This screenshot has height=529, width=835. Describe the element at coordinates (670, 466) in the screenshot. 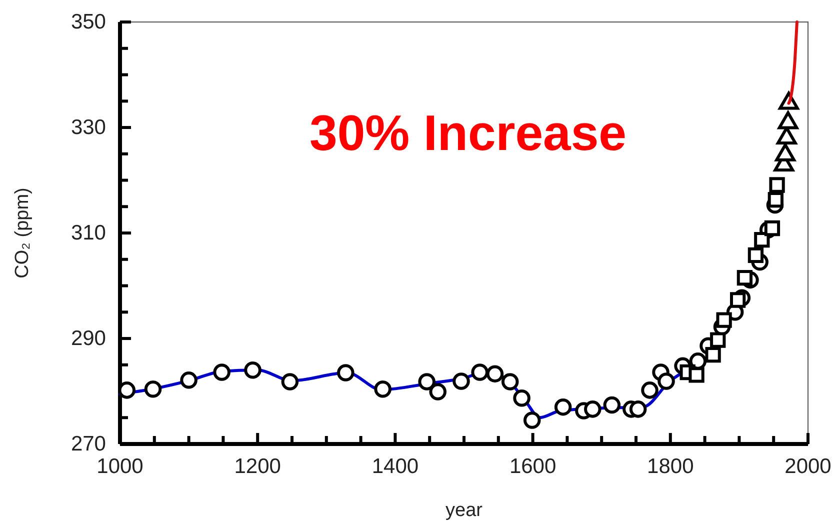

I see `x-tick-label: 1800` at that location.